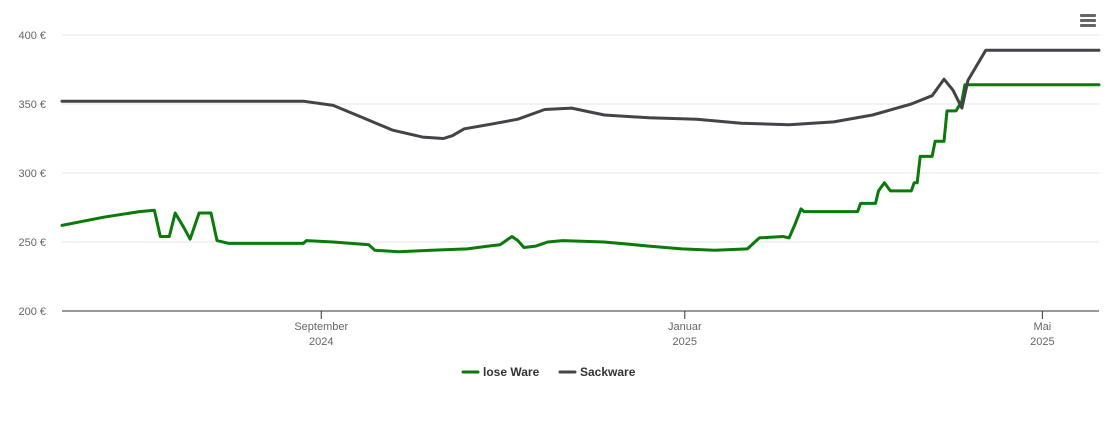  Describe the element at coordinates (321, 327) in the screenshot. I see `x-tick-label-month: September` at that location.